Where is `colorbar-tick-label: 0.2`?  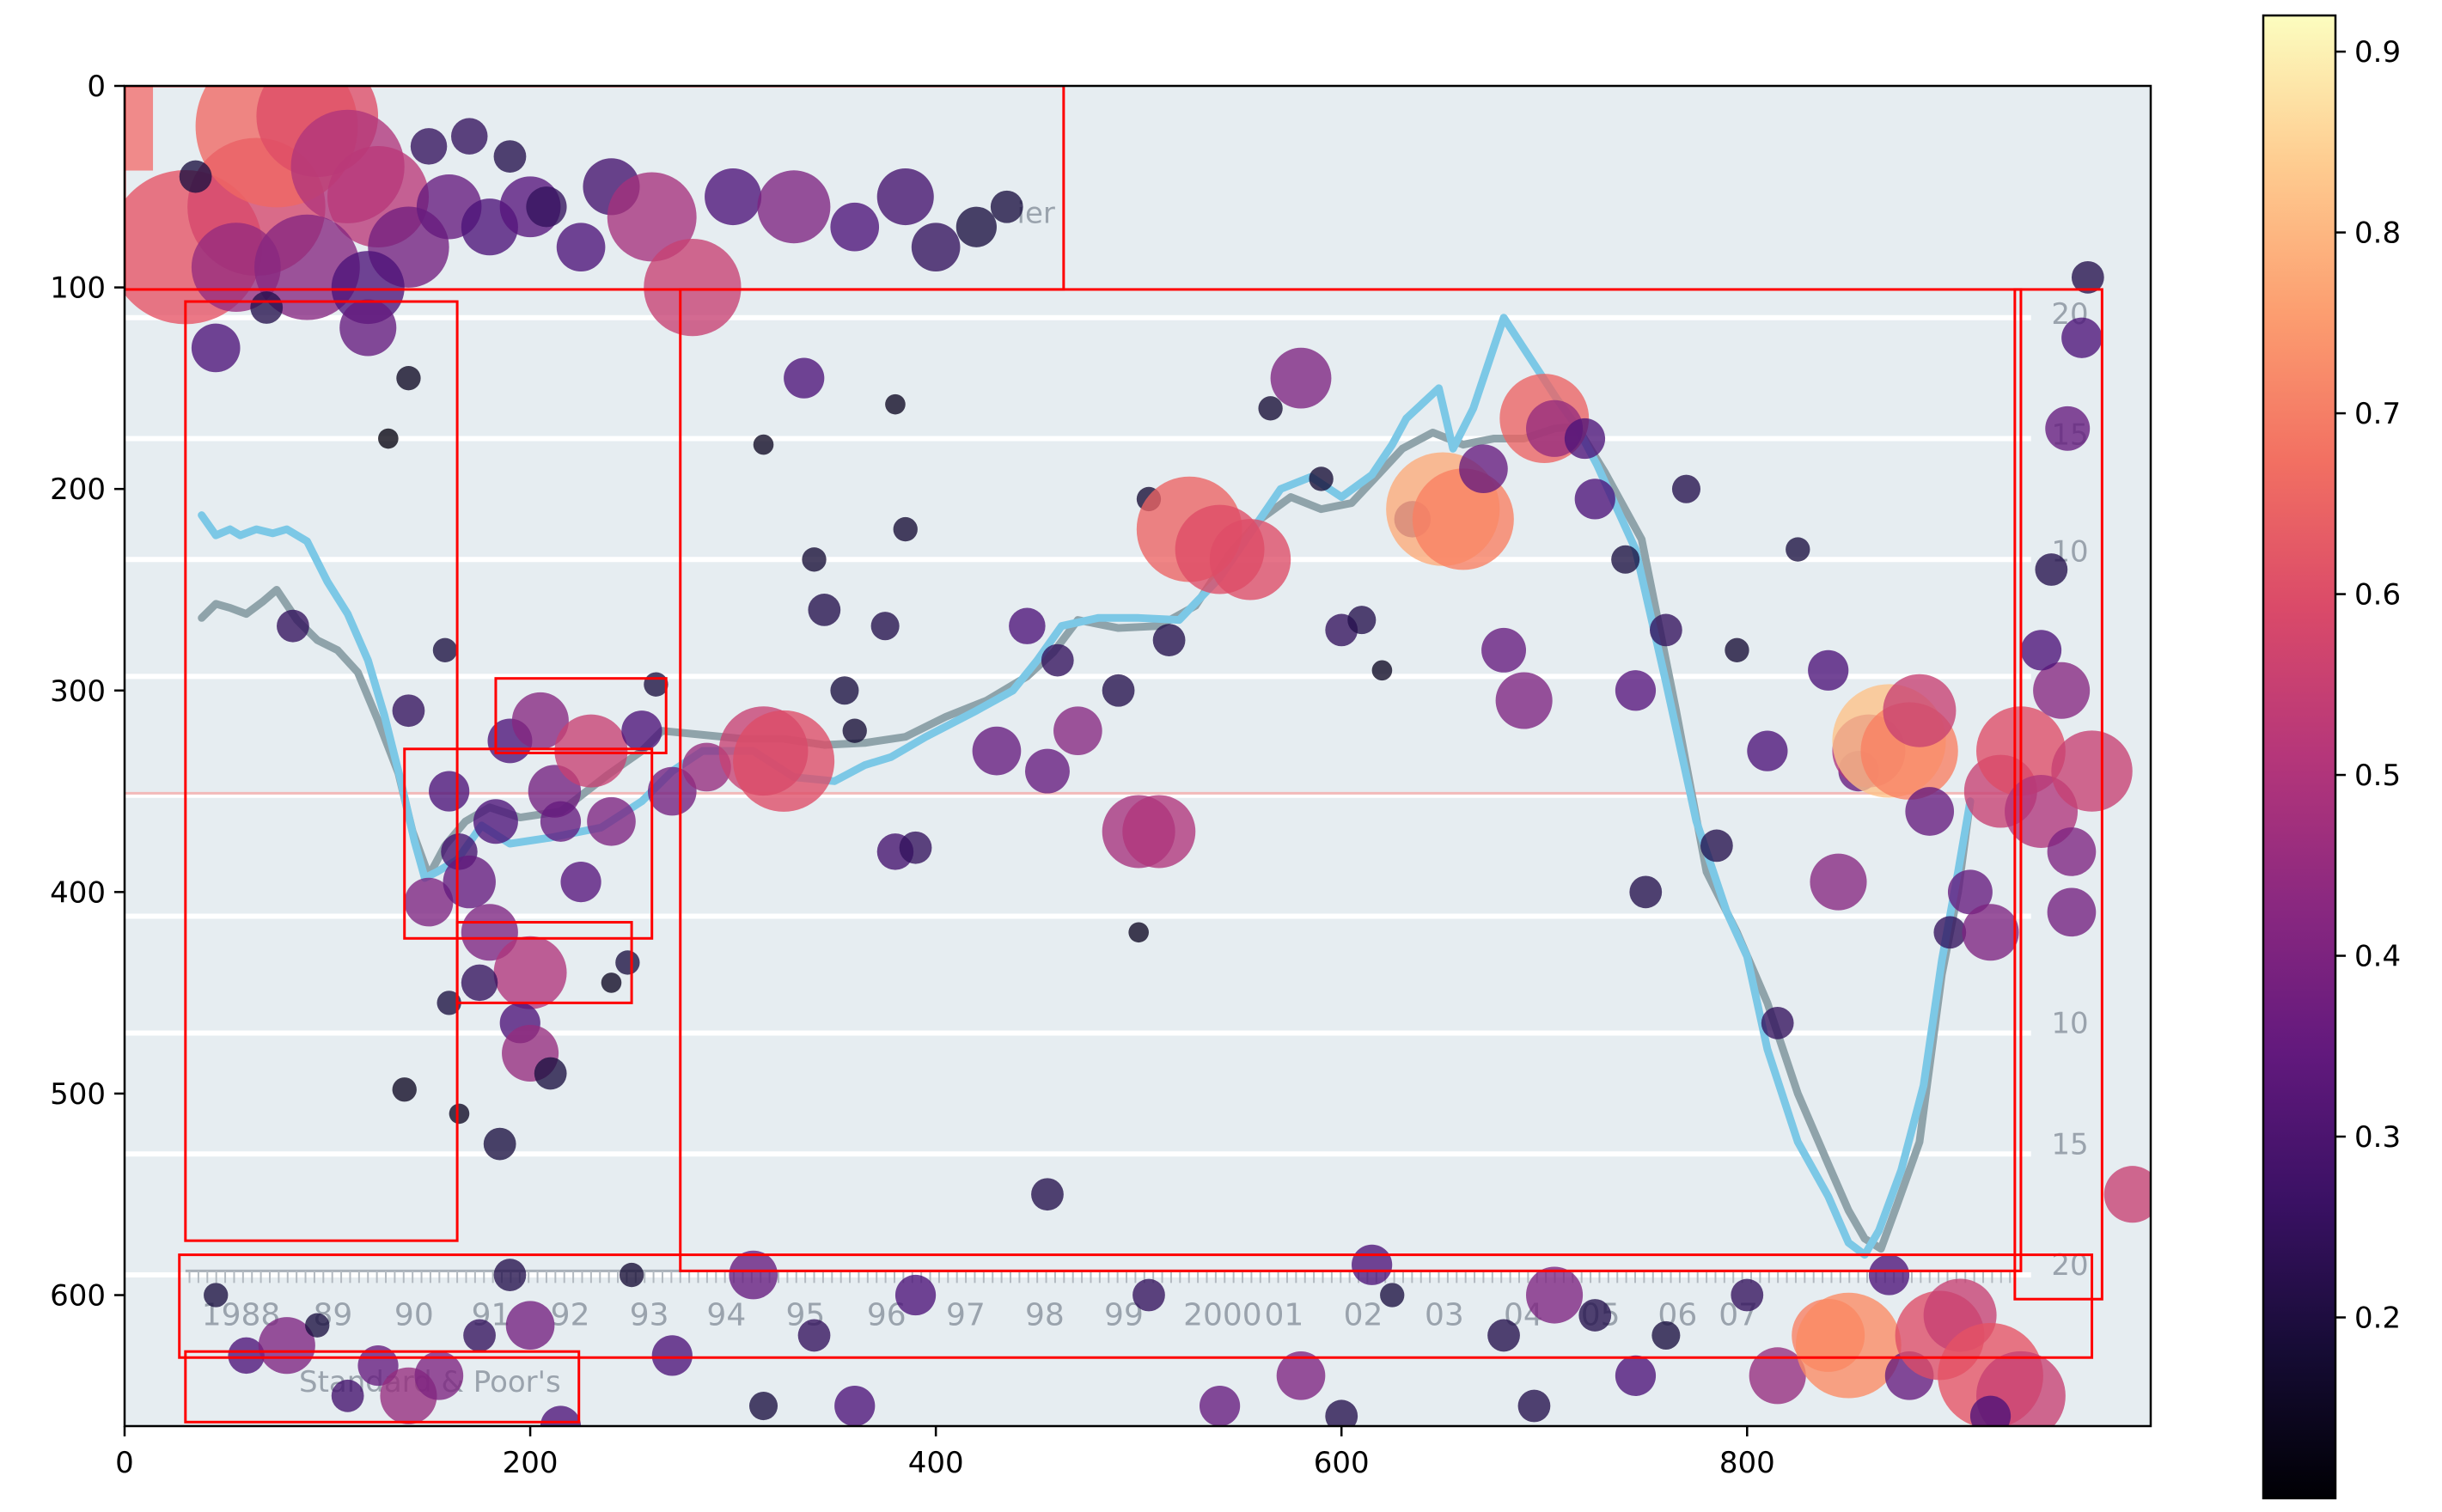 colorbar-tick-label: 0.2 is located at coordinates (2377, 1319).